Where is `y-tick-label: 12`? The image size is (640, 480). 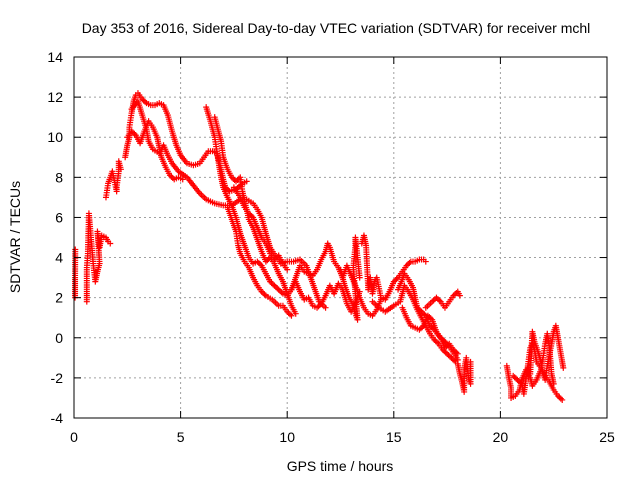 y-tick-label: 12 is located at coordinates (55, 97).